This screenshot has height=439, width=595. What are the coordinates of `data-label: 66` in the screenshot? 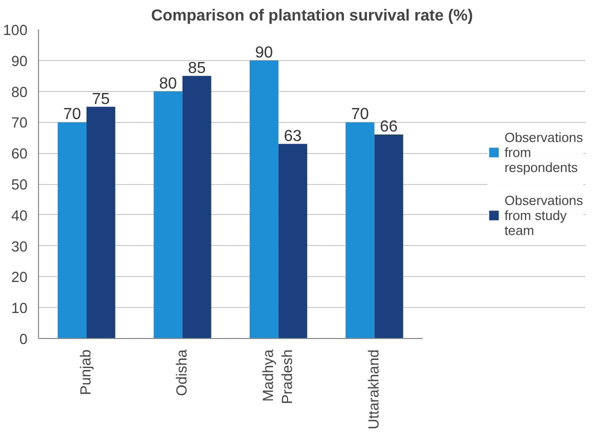 It's located at (389, 127).